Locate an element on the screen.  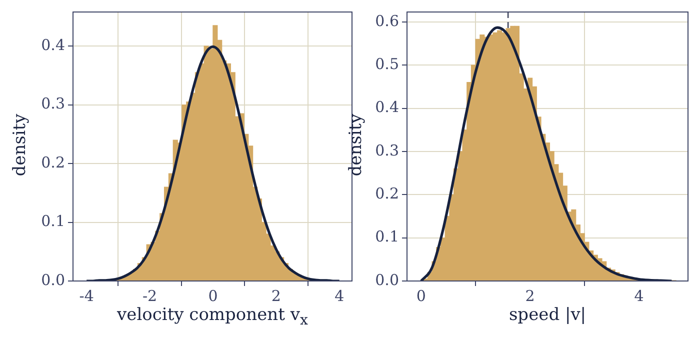
x-tick-label: -4 is located at coordinates (86, 295).